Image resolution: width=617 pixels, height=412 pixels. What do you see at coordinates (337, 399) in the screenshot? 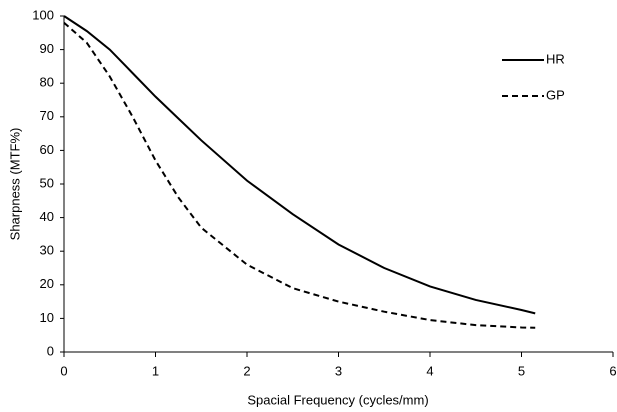
I see `x-axis-label: Spacial Frequency (cycles/mm)` at bounding box center [337, 399].